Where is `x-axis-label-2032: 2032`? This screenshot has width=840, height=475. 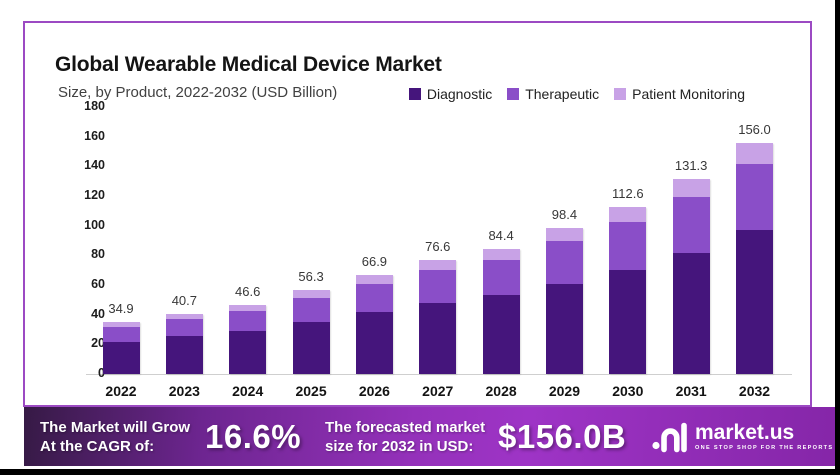
x-axis-label-2032: 2032 is located at coordinates (754, 391).